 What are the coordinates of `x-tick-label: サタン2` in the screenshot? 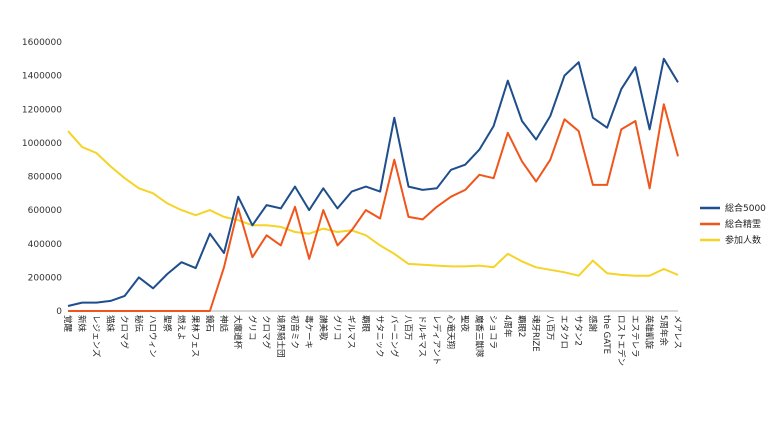 It's located at (578, 330).